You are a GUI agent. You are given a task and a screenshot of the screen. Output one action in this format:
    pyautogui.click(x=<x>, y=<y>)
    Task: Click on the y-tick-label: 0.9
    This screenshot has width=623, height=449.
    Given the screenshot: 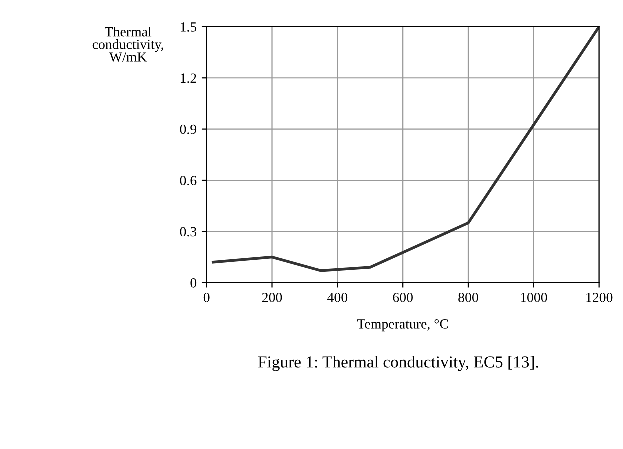 What is the action you would take?
    pyautogui.click(x=188, y=129)
    